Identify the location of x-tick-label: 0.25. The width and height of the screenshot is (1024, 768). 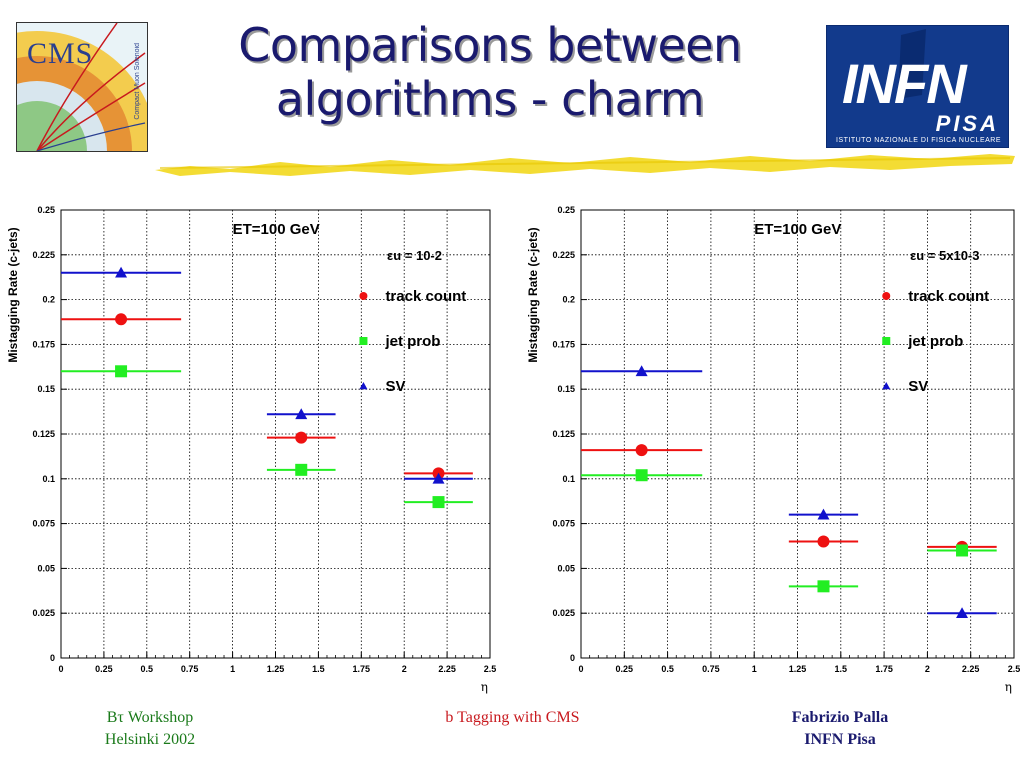
(104, 669).